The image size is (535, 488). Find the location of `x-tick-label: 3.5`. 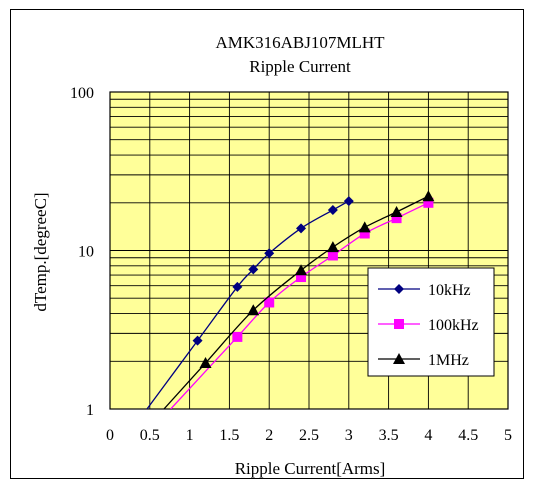

x-tick-label: 3.5 is located at coordinates (389, 435).